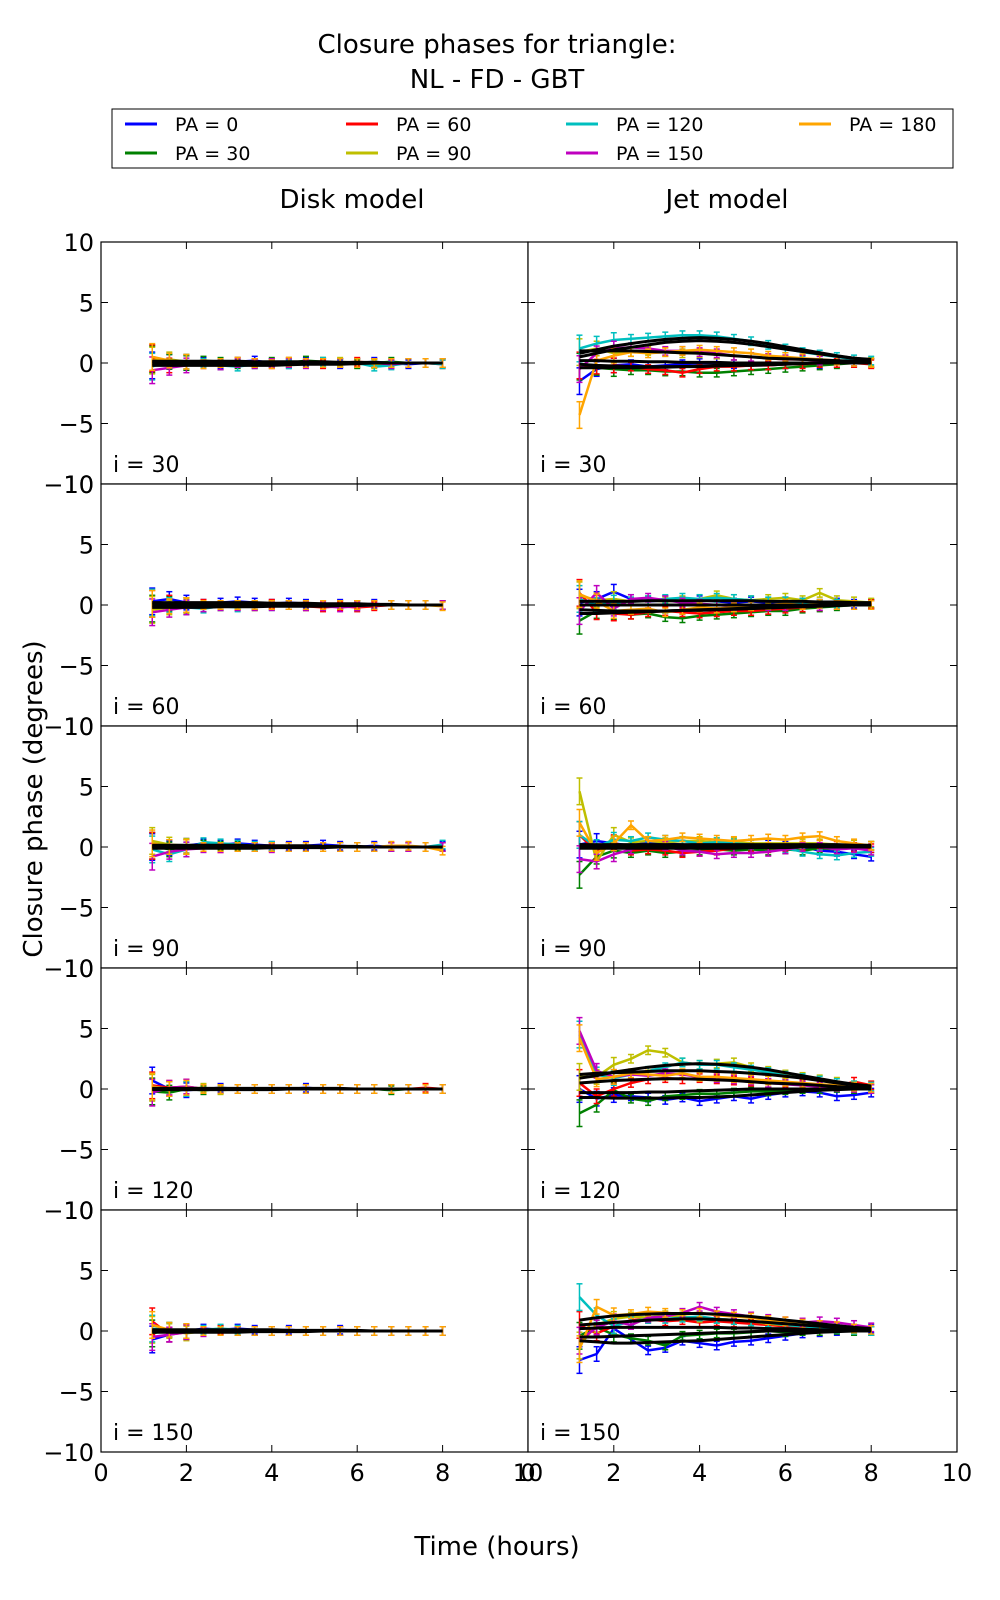  I want to click on legend-label: PA = 90, so click(433, 154).